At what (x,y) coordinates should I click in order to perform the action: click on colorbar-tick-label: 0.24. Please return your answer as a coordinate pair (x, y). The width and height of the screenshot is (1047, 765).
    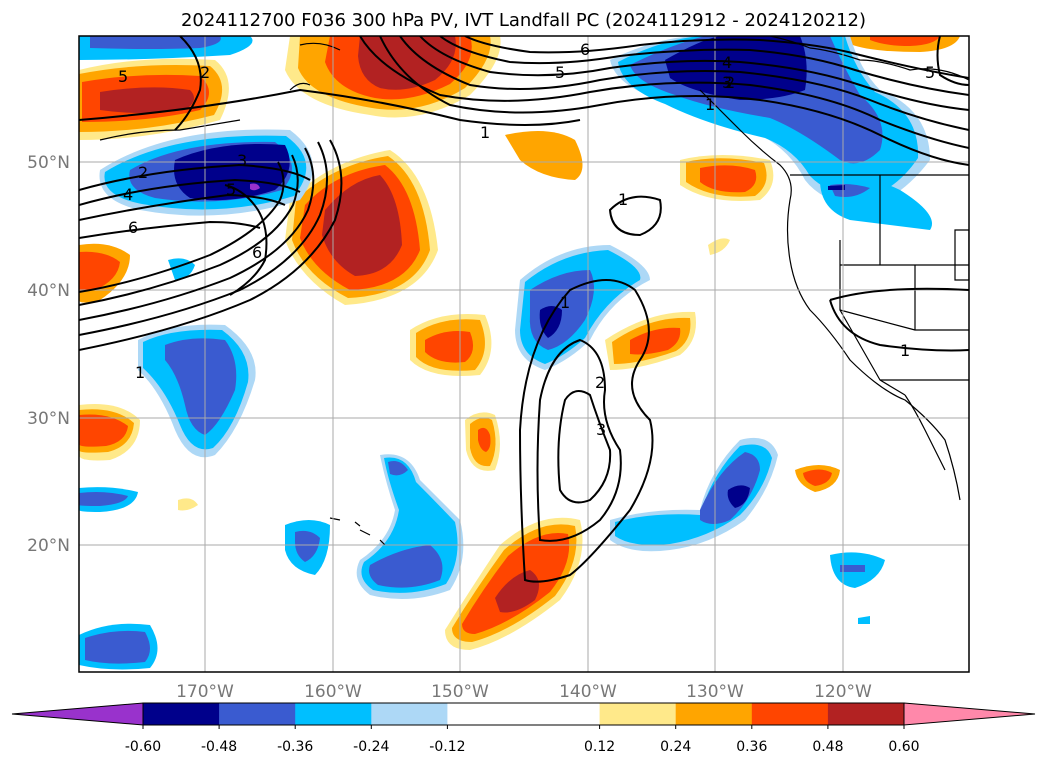
    Looking at the image, I should click on (675, 747).